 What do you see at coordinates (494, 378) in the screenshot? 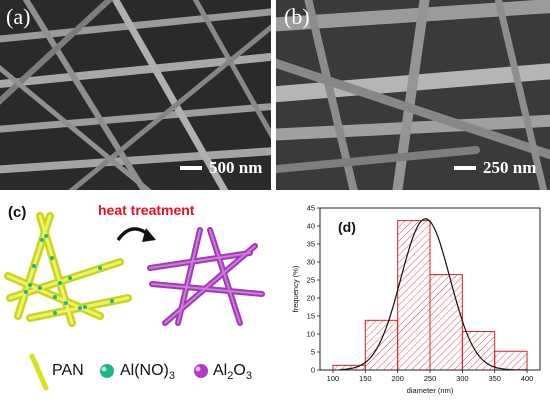
I see `x-tick-label: 350` at bounding box center [494, 378].